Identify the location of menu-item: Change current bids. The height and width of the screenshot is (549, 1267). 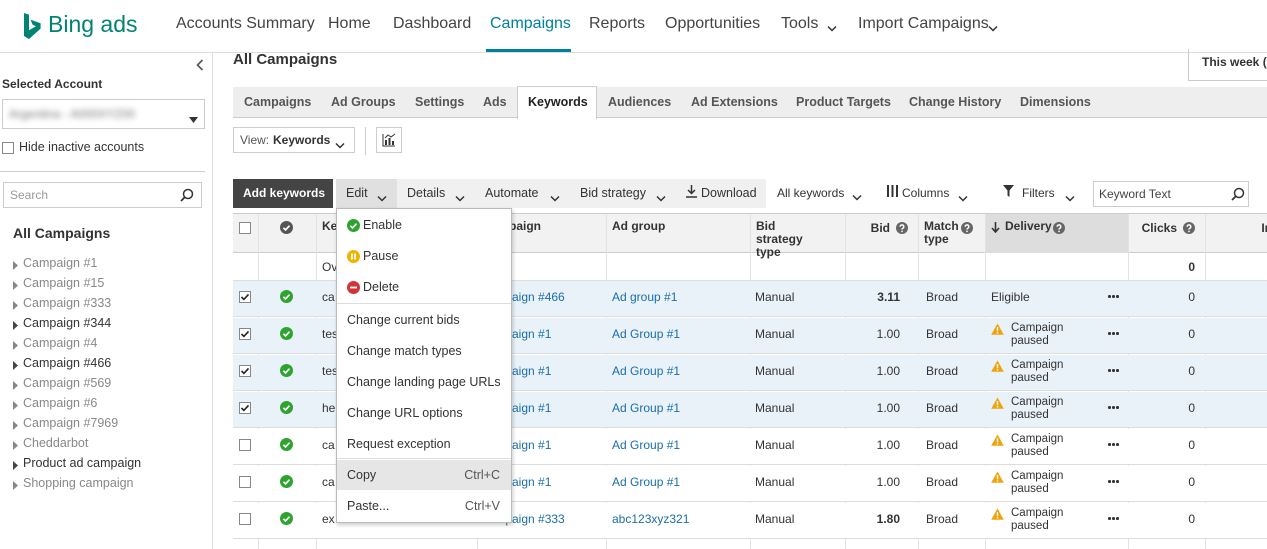
(424, 320).